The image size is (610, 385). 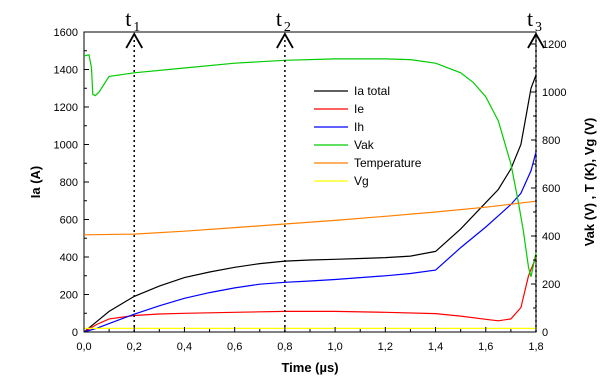 What do you see at coordinates (66, 146) in the screenshot?
I see `y-left-tick-label: 1000` at bounding box center [66, 146].